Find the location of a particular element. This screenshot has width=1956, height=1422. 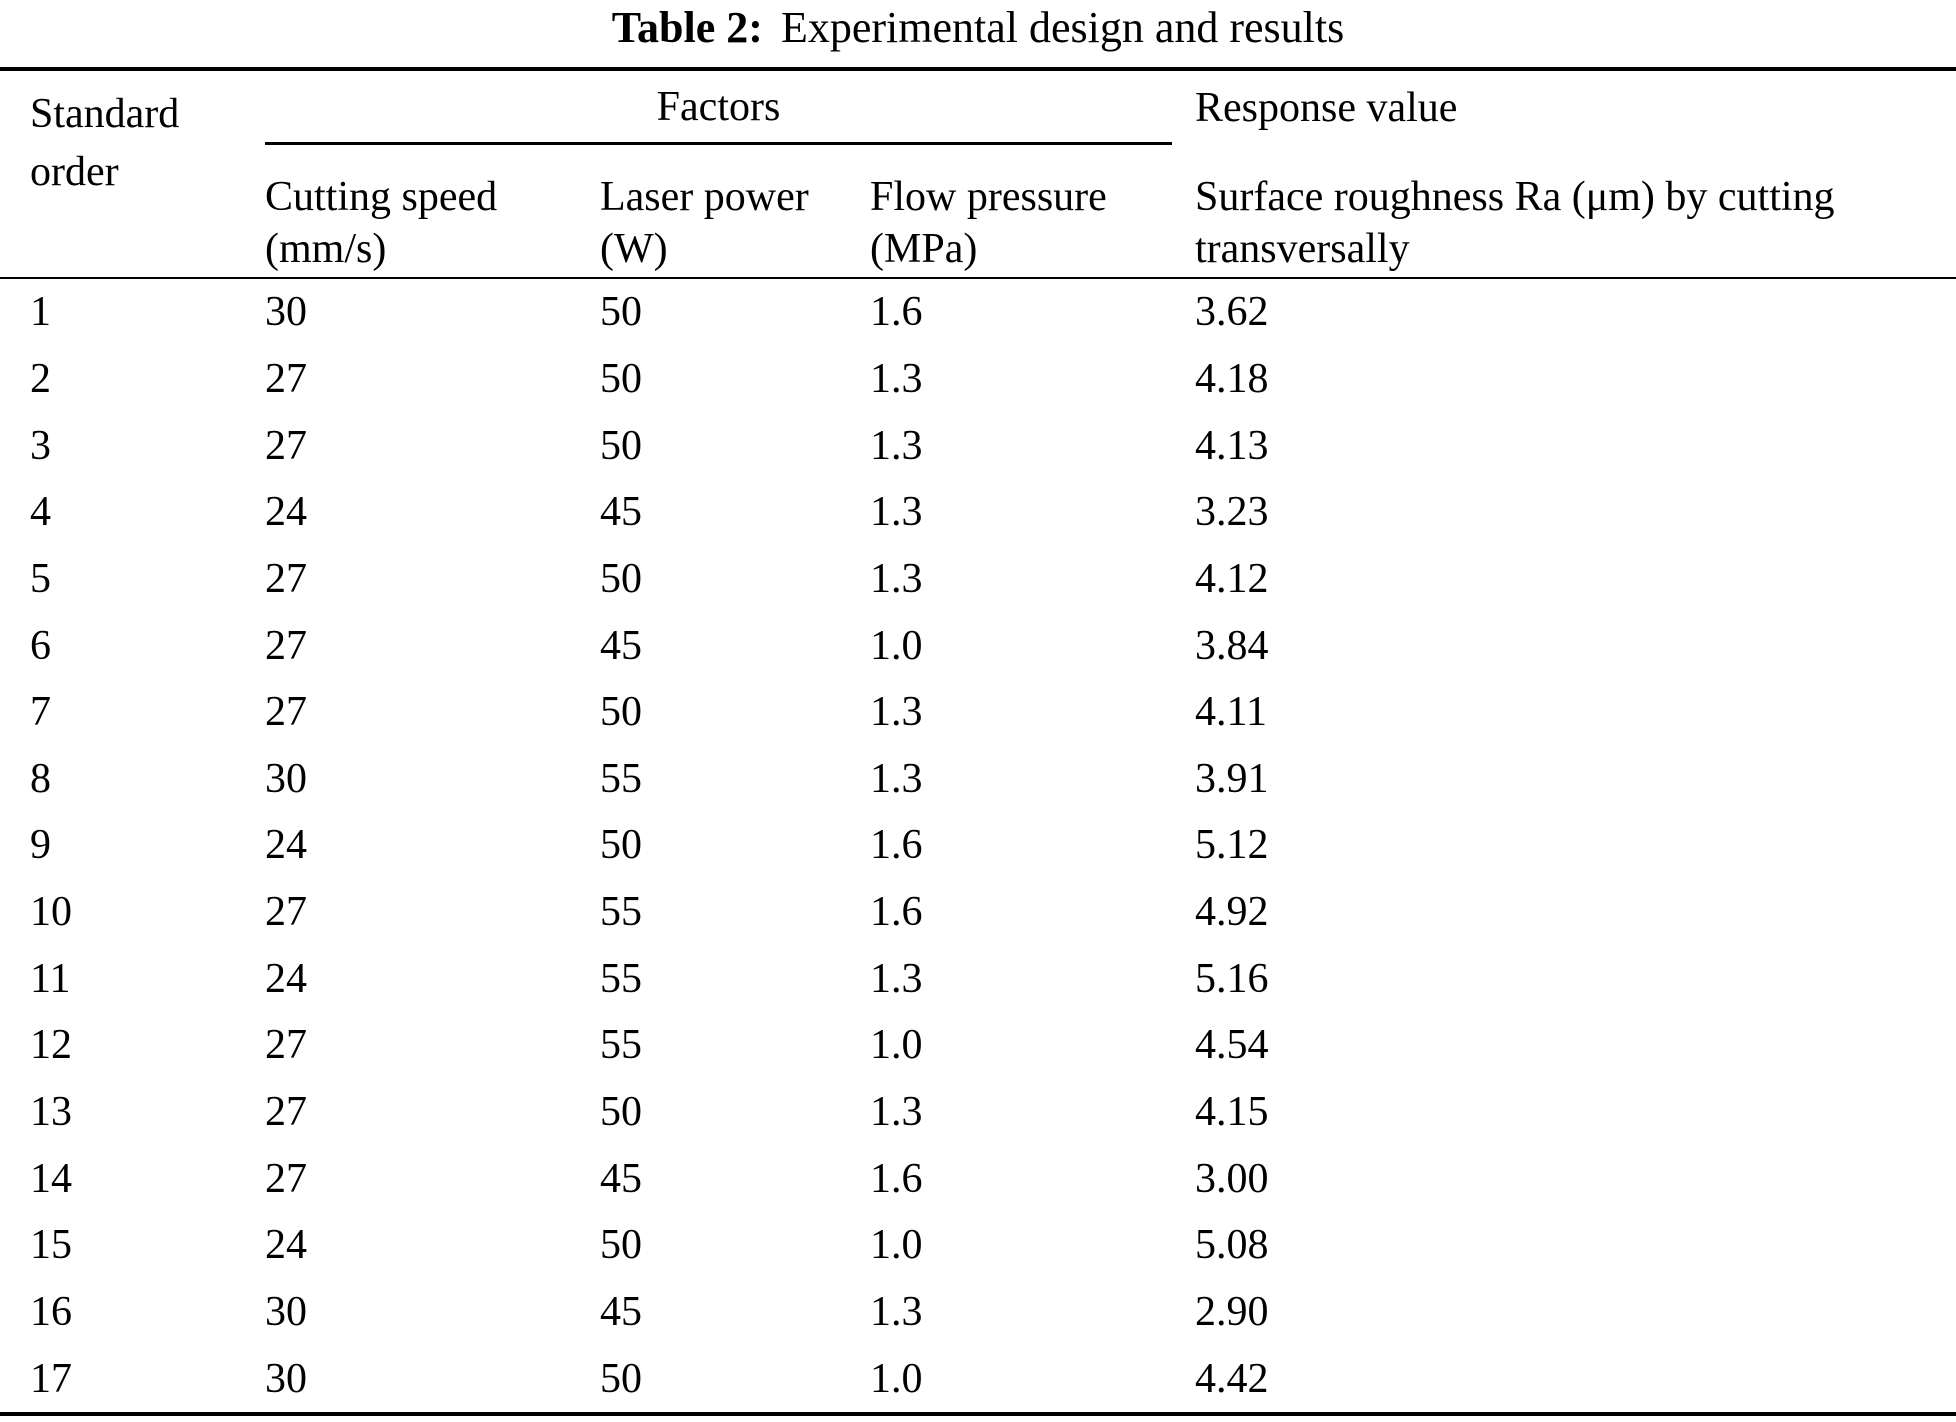

column-header-response-value: Response value is located at coordinates (1326, 108).